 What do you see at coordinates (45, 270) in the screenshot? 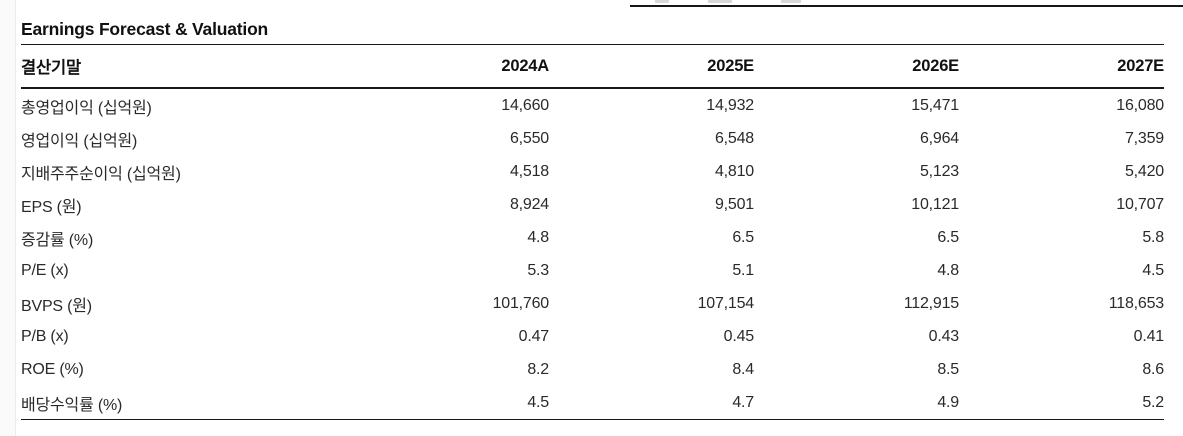
I see `row-label: P/E (x)` at bounding box center [45, 270].